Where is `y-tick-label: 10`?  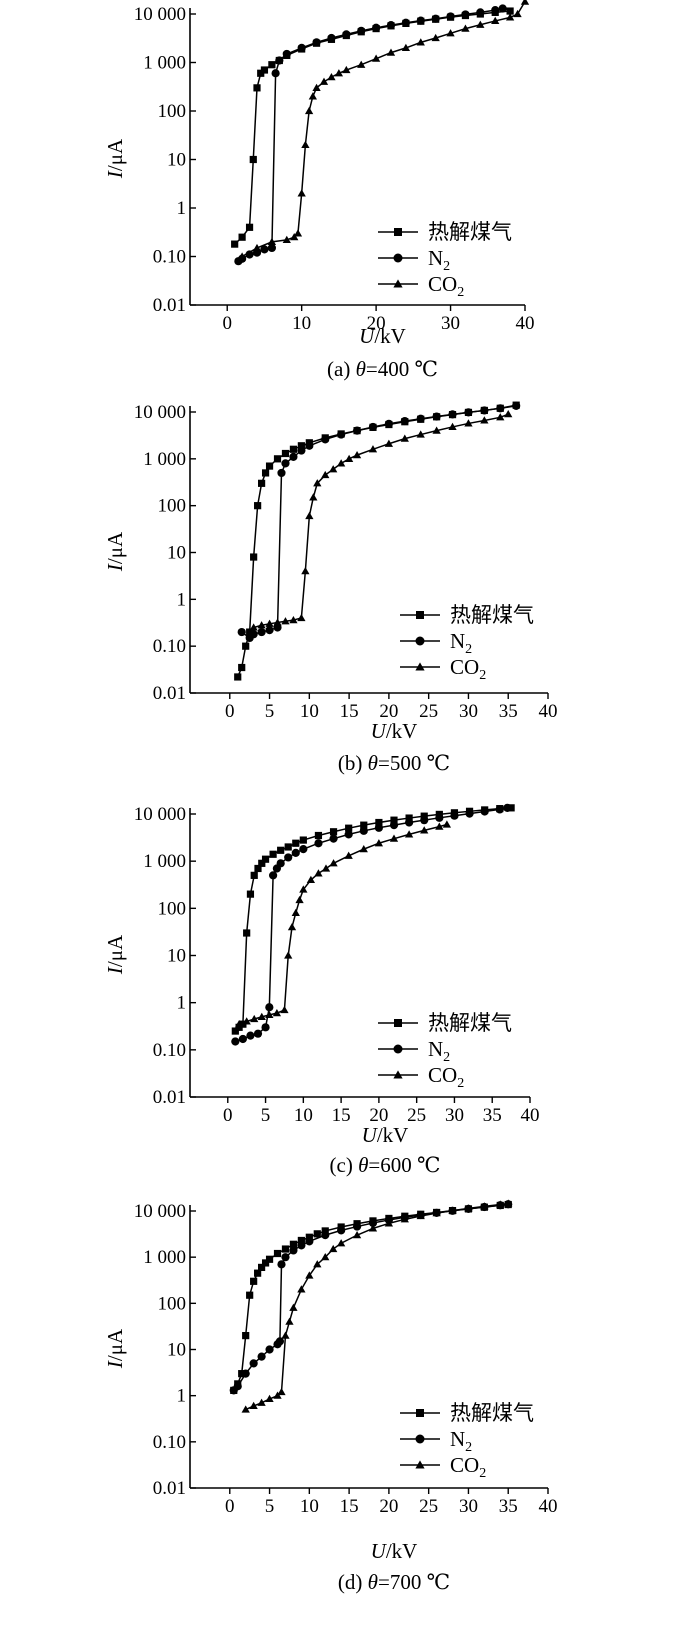
y-tick-label: 10 is located at coordinates (176, 160).